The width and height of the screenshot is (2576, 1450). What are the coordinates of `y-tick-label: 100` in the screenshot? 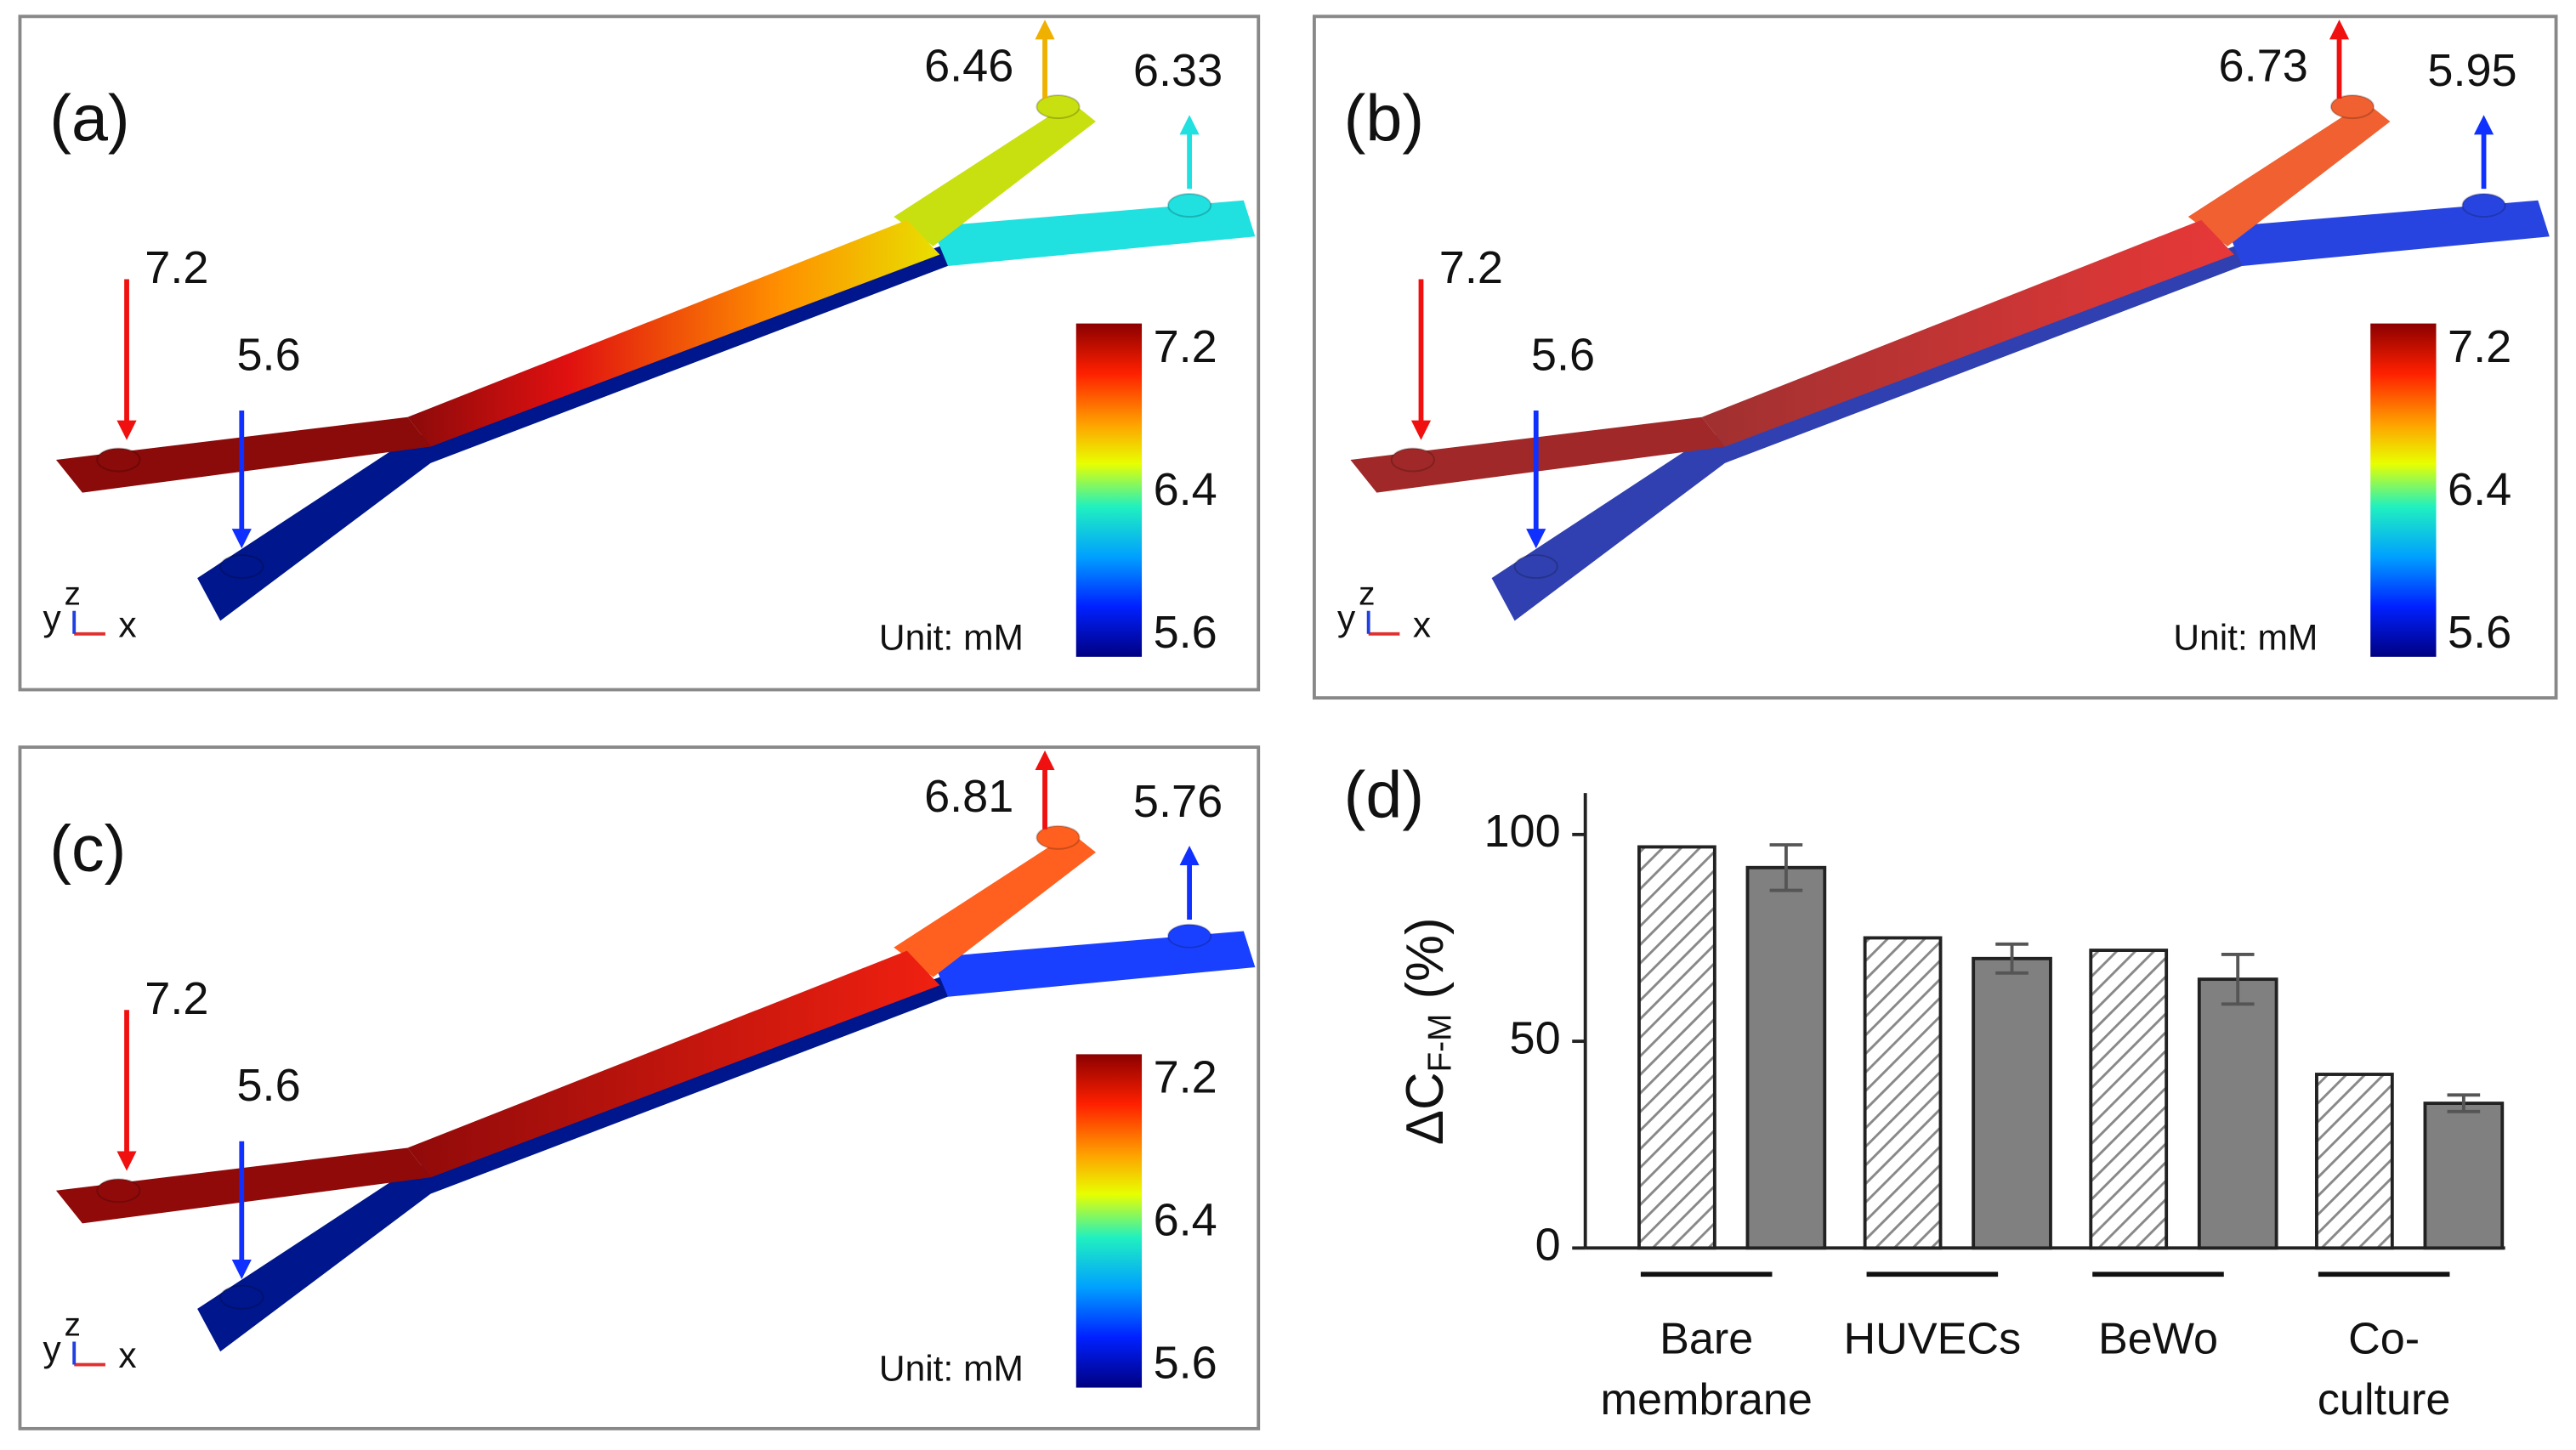 It's located at (1522, 831).